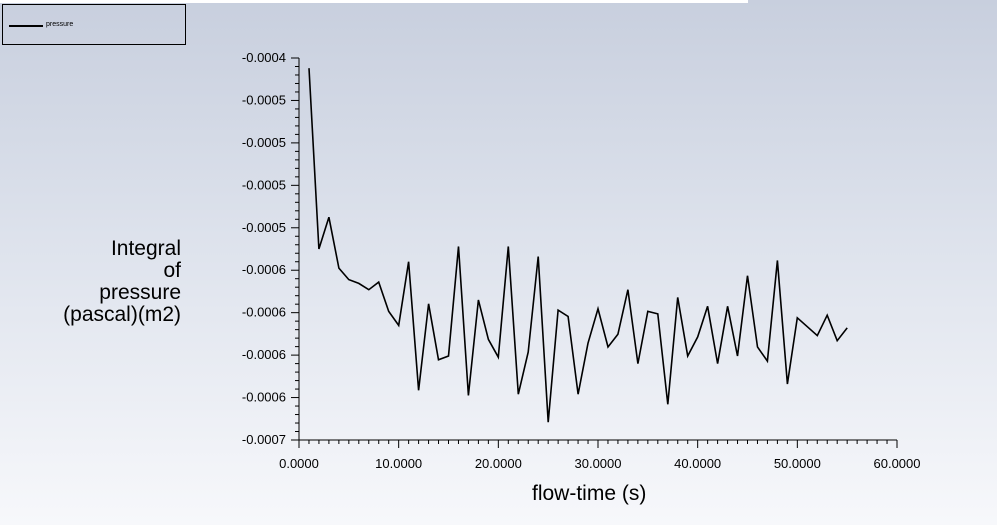 The image size is (997, 525). What do you see at coordinates (398, 463) in the screenshot?
I see `x-tick-label: 10.0000` at bounding box center [398, 463].